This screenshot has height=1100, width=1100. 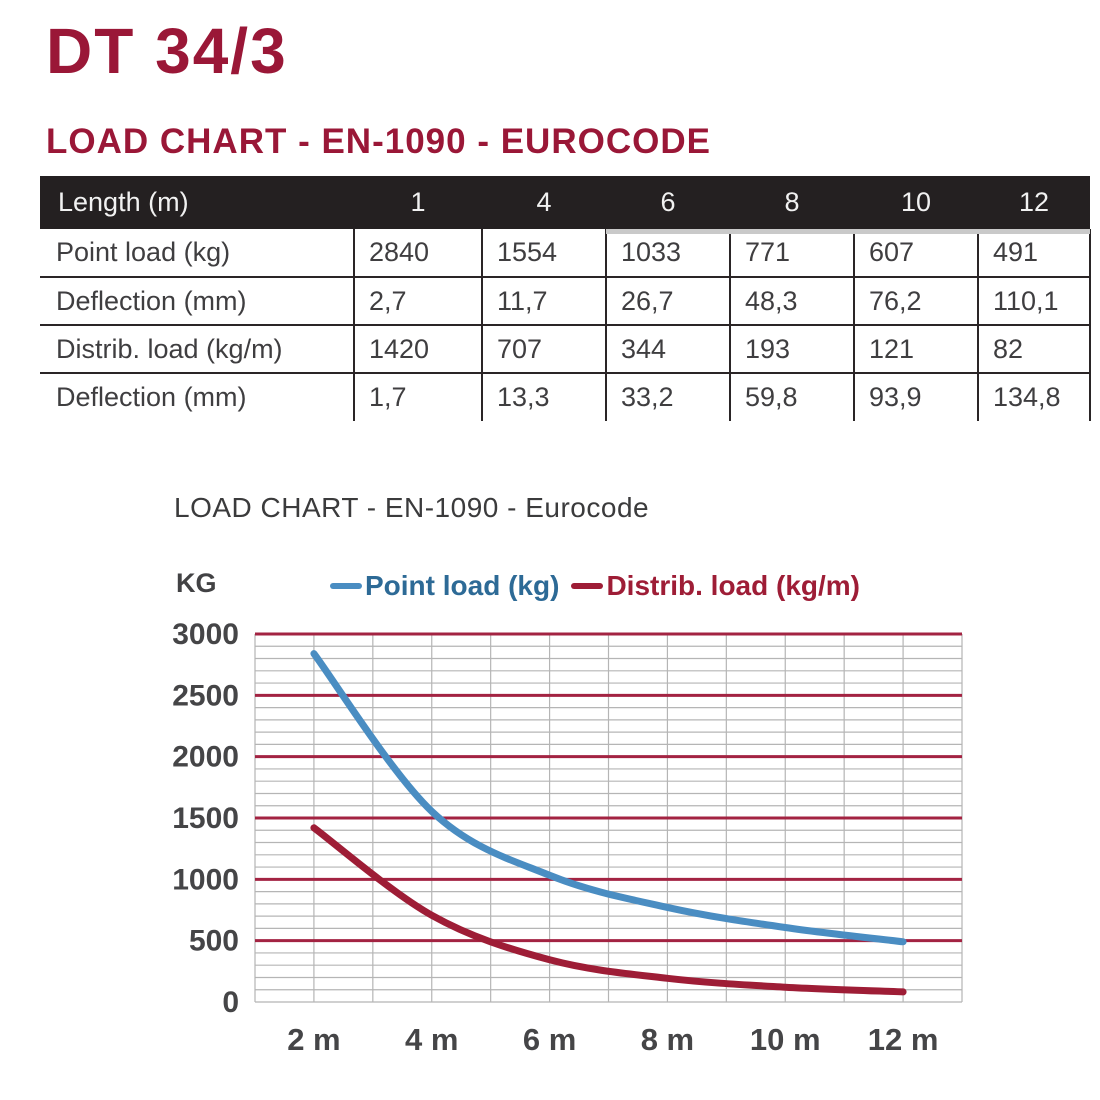 What do you see at coordinates (418, 202) in the screenshot?
I see `column-header-value: 1` at bounding box center [418, 202].